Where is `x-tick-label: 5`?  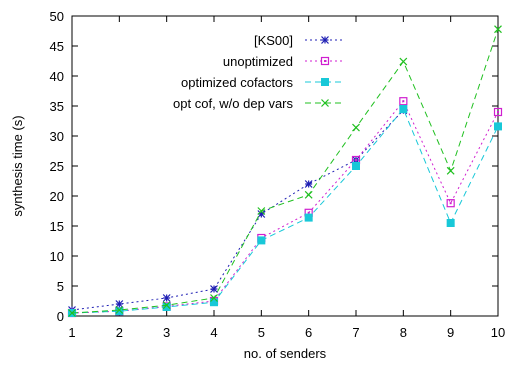 x-tick-label: 5 is located at coordinates (261, 332).